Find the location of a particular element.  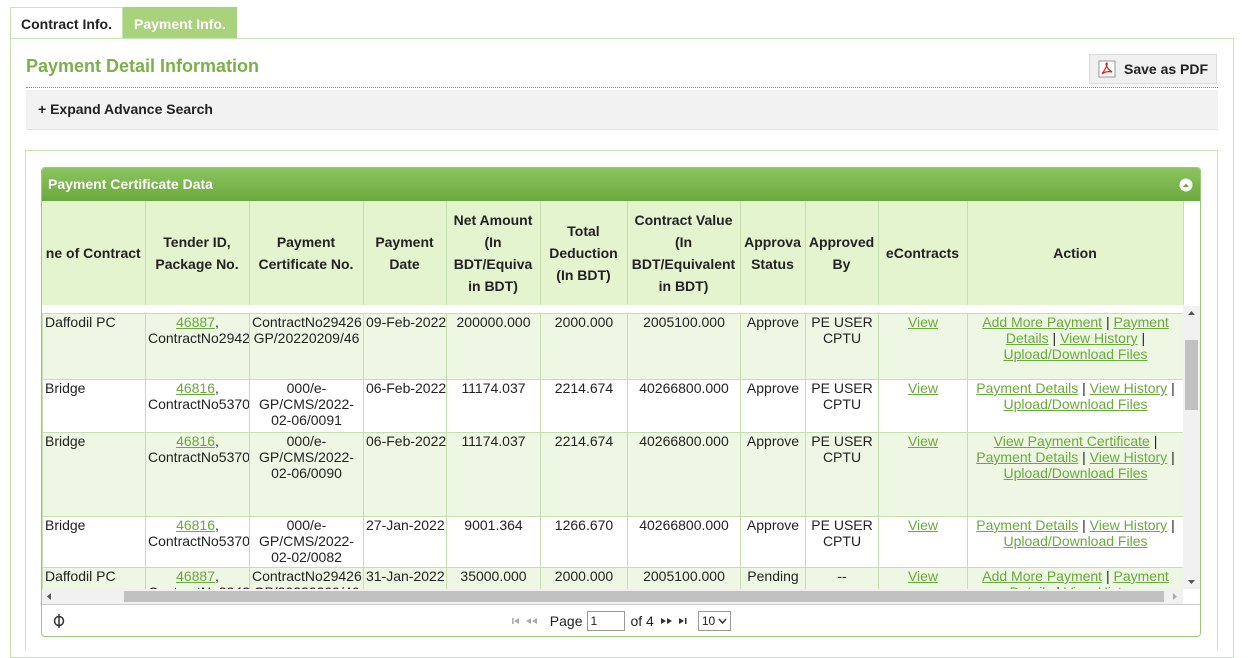

payment-date-cell: 31-Jan-2022 is located at coordinates (405, 578).